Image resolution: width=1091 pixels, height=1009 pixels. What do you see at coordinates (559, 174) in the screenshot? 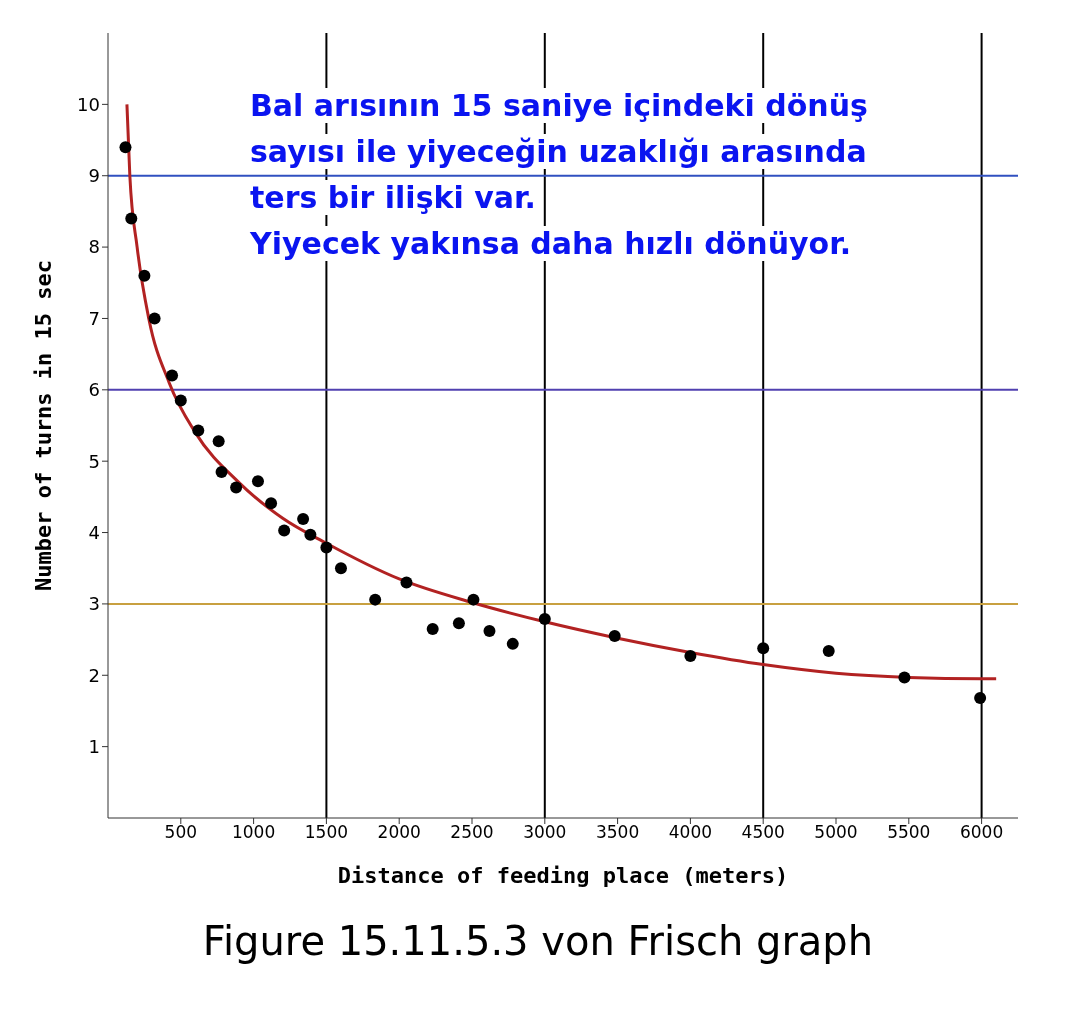
I see `annotation: Bal arısının 15 saniye içindeki dönüş sayısı ile yiyeceğin uzaklığı arasında ters bir ilişki var. Yiyecek yakınsa daha hızlı dönüyor.` at bounding box center [559, 174].